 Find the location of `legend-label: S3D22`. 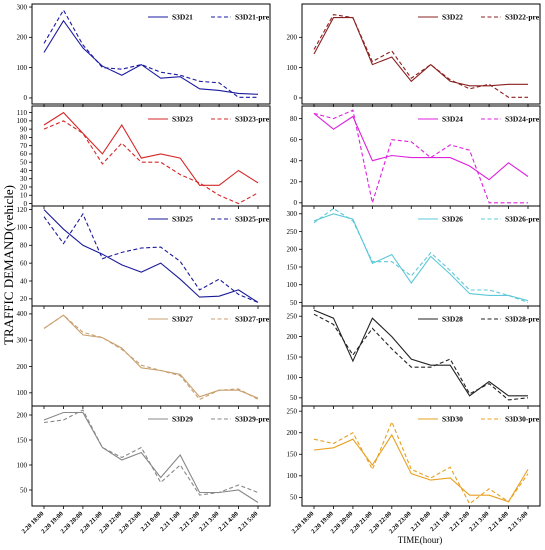

legend-label: S3D22 is located at coordinates (452, 17).